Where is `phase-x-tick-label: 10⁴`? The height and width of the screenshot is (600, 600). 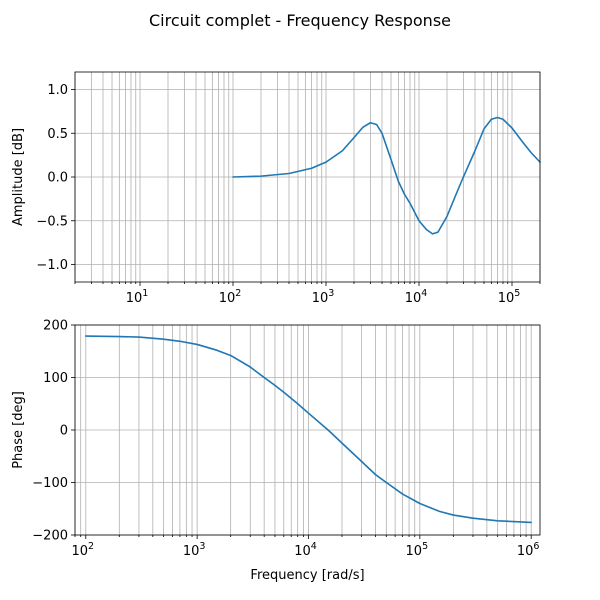
phase-x-tick-label: 10⁴ is located at coordinates (305, 550).